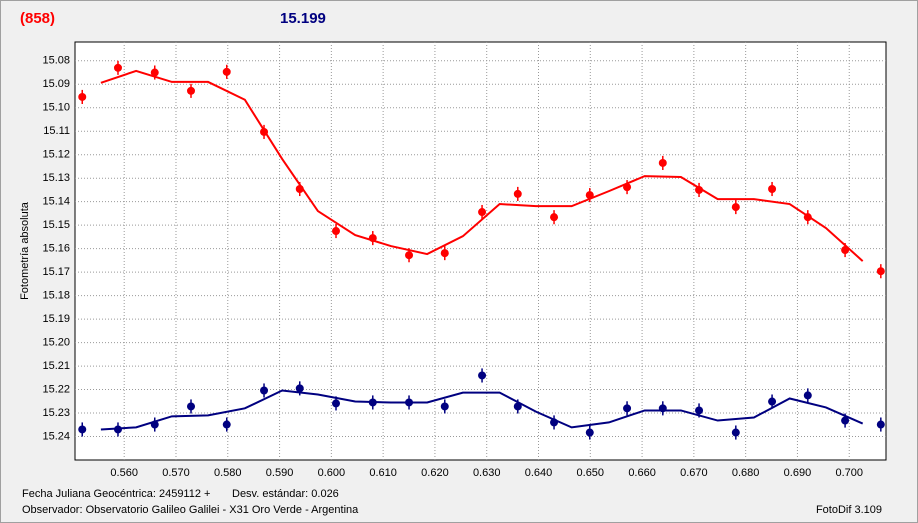 This screenshot has width=918, height=523. Describe the element at coordinates (591, 473) in the screenshot. I see `x-tick-label: 0.650` at that location.